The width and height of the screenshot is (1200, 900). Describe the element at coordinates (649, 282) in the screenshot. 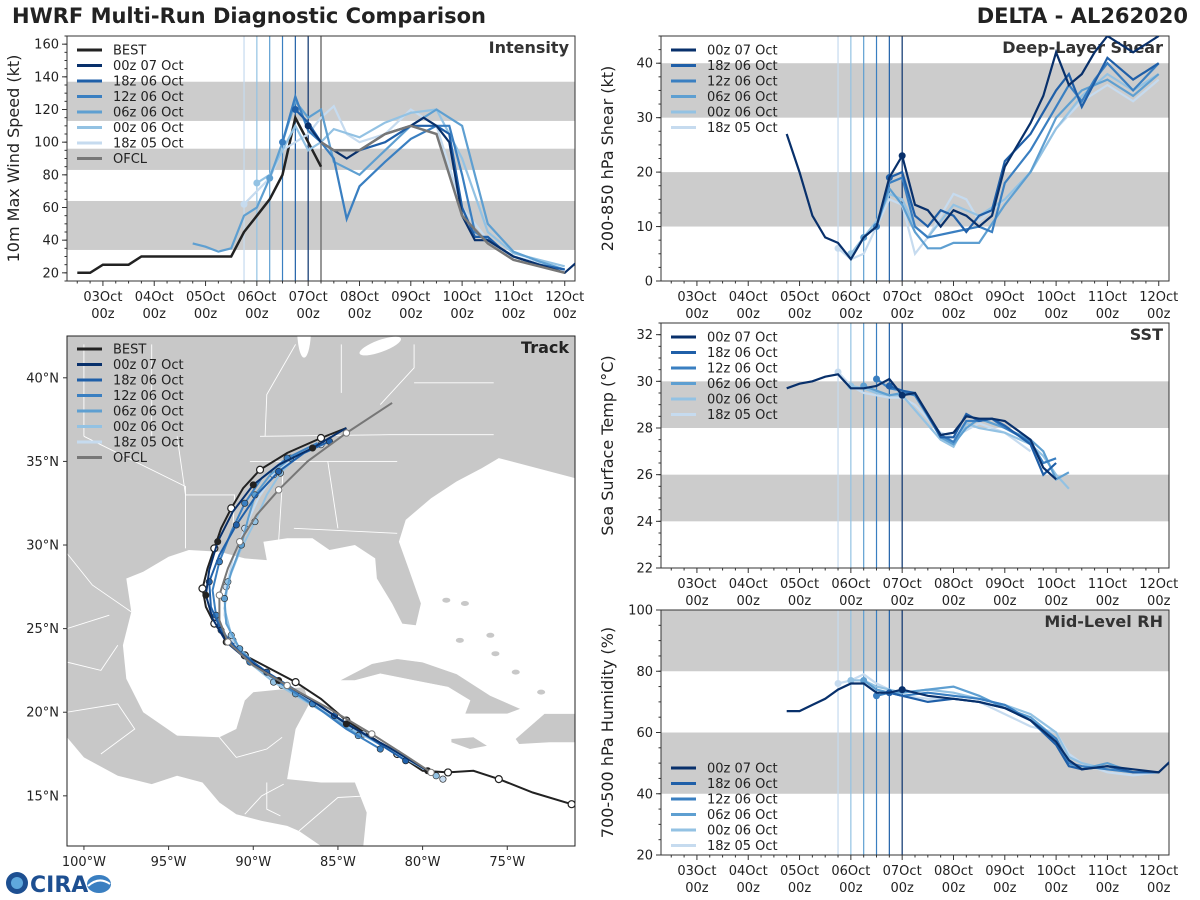

I see `shear-ytick-label: 0` at that location.